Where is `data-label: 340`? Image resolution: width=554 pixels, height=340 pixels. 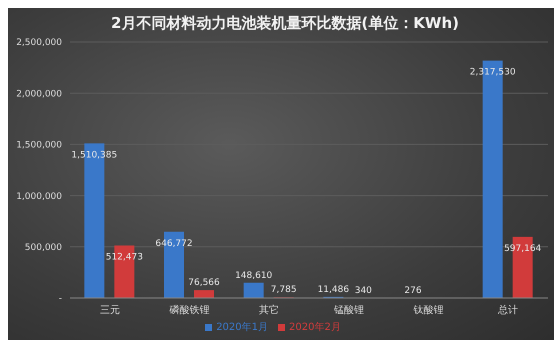
data-label: 340 is located at coordinates (363, 291).